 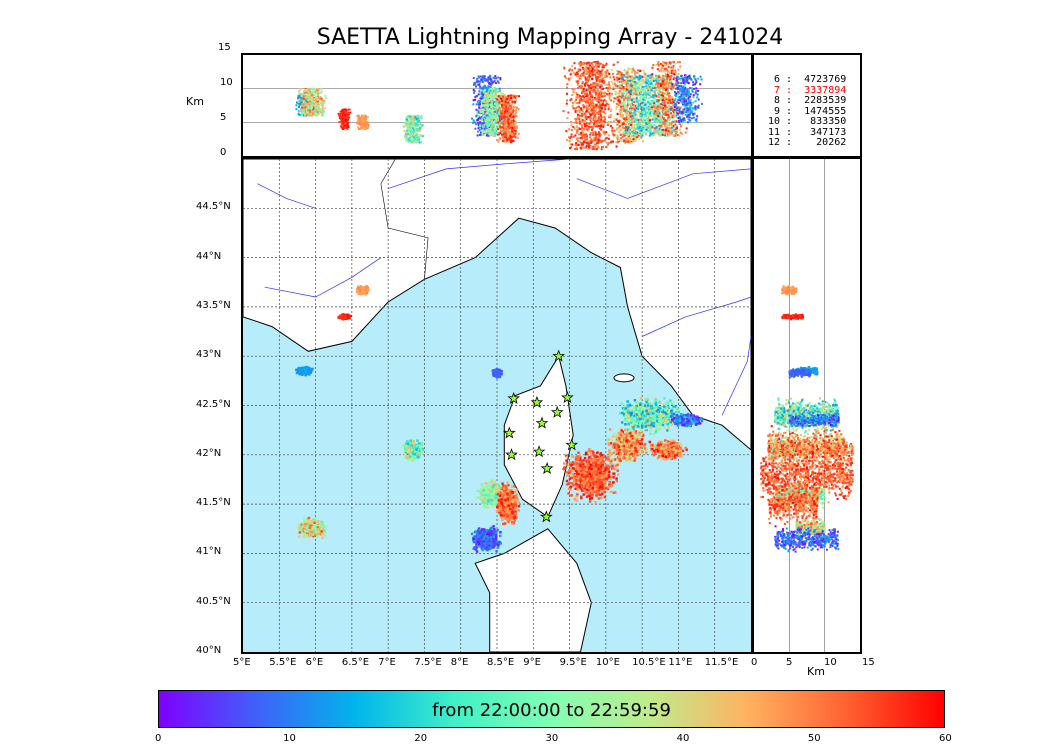 What do you see at coordinates (497, 105) in the screenshot?
I see `altitude-longitude-panel` at bounding box center [497, 105].